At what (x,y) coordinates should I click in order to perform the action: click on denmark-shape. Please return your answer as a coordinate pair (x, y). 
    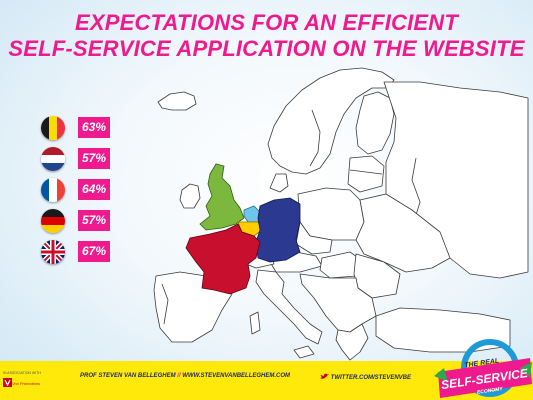
    Looking at the image, I should click on (279, 183).